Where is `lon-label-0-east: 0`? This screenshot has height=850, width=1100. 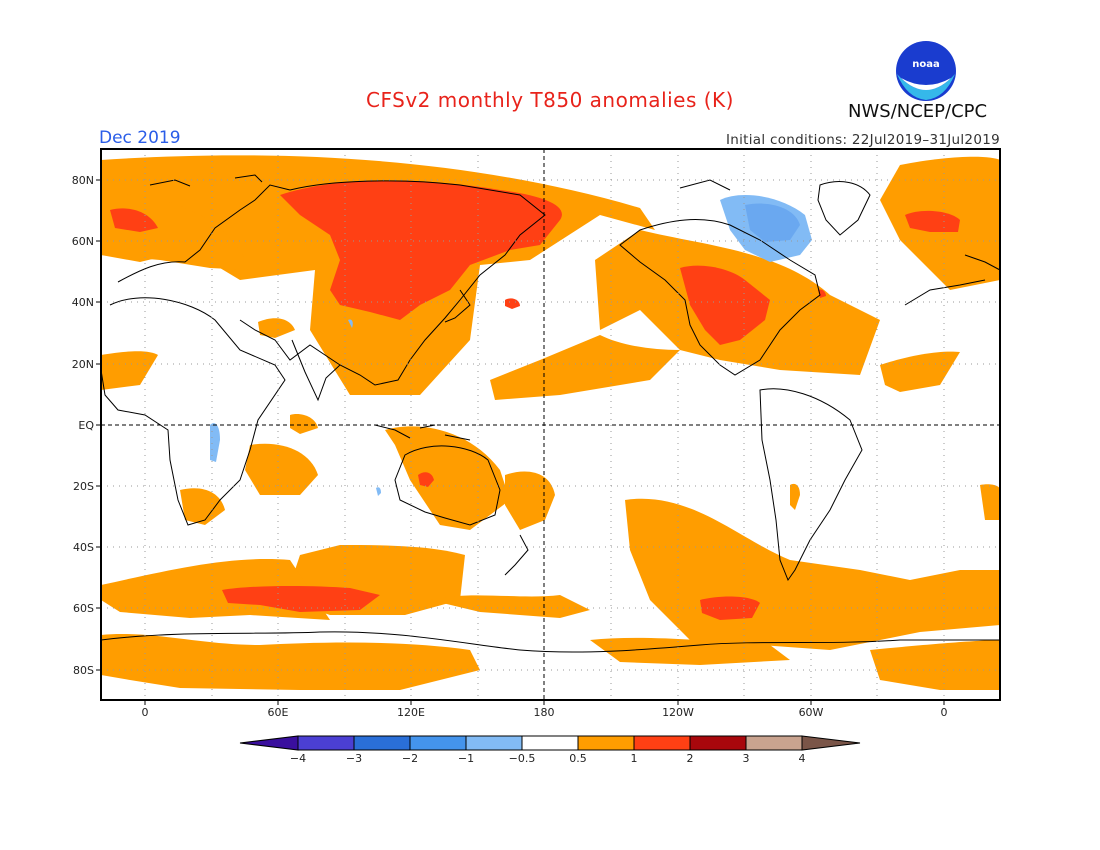
lon-label-0-east: 0 is located at coordinates (944, 712).